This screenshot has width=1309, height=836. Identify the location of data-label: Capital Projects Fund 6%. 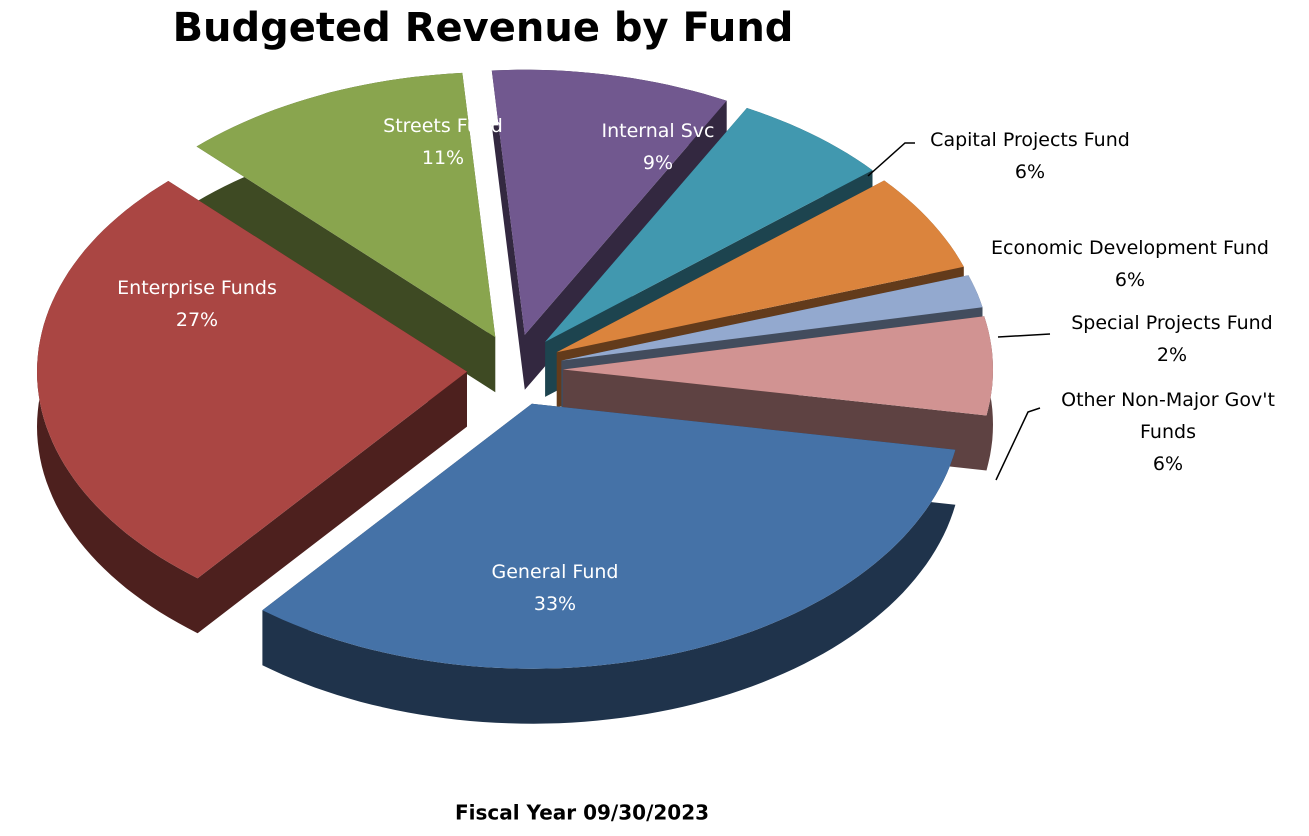
(1030, 156).